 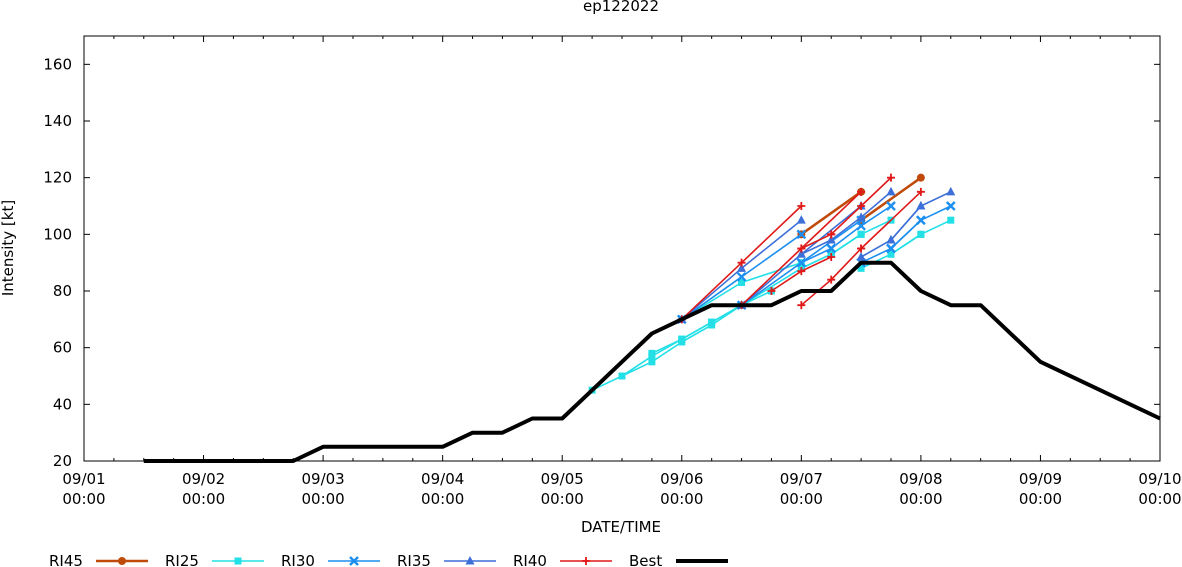 What do you see at coordinates (62, 291) in the screenshot?
I see `y-tick-label: 80` at bounding box center [62, 291].